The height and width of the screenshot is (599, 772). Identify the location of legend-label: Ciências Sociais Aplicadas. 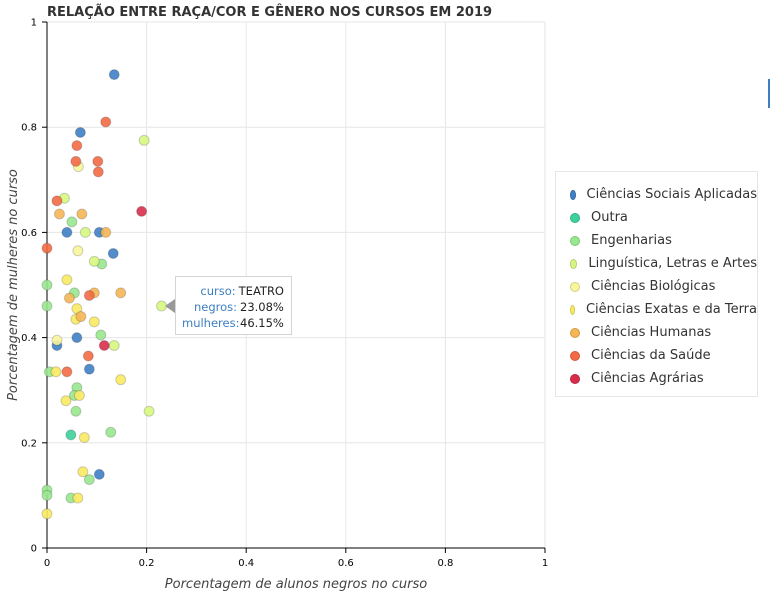
(671, 194).